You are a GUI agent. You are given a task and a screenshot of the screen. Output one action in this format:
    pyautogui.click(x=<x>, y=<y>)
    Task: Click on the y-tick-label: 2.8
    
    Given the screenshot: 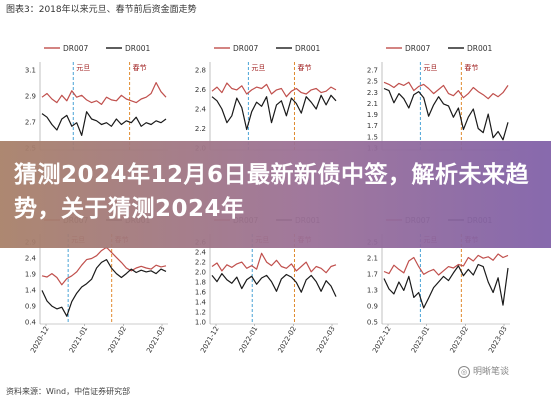 What is the action you would take?
    pyautogui.click(x=200, y=71)
    